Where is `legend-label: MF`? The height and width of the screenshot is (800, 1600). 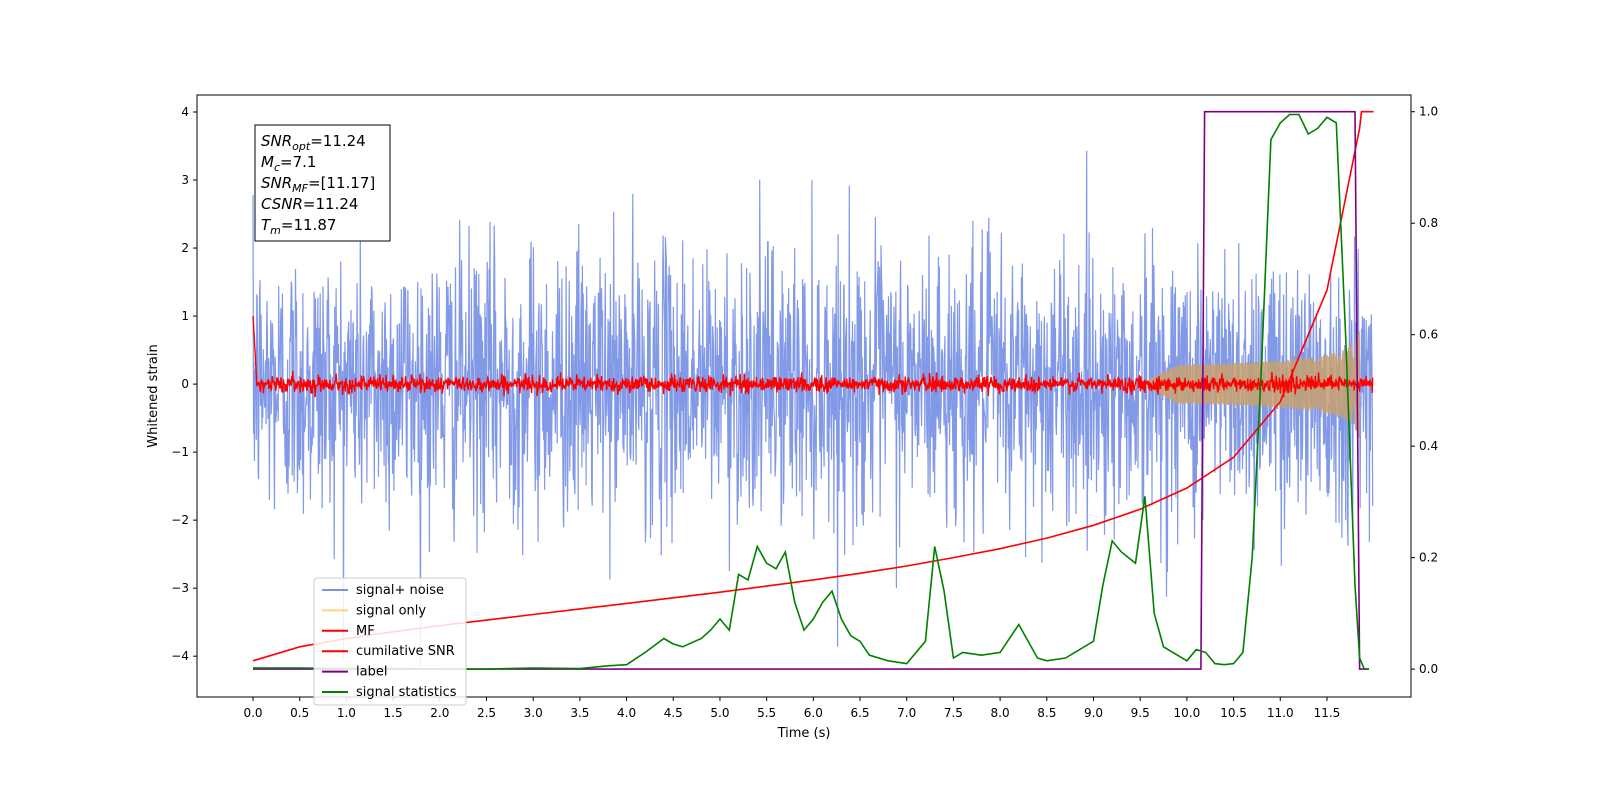
legend-label: MF is located at coordinates (365, 631).